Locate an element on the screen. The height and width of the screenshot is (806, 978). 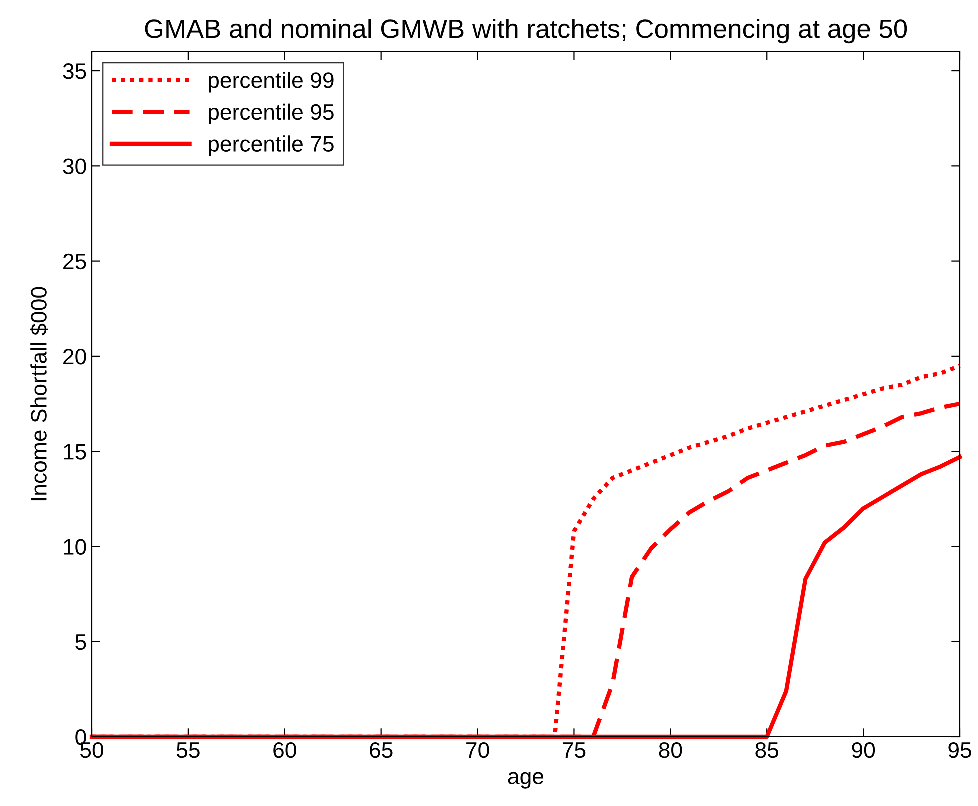
x-tick-label: 55 is located at coordinates (188, 750).